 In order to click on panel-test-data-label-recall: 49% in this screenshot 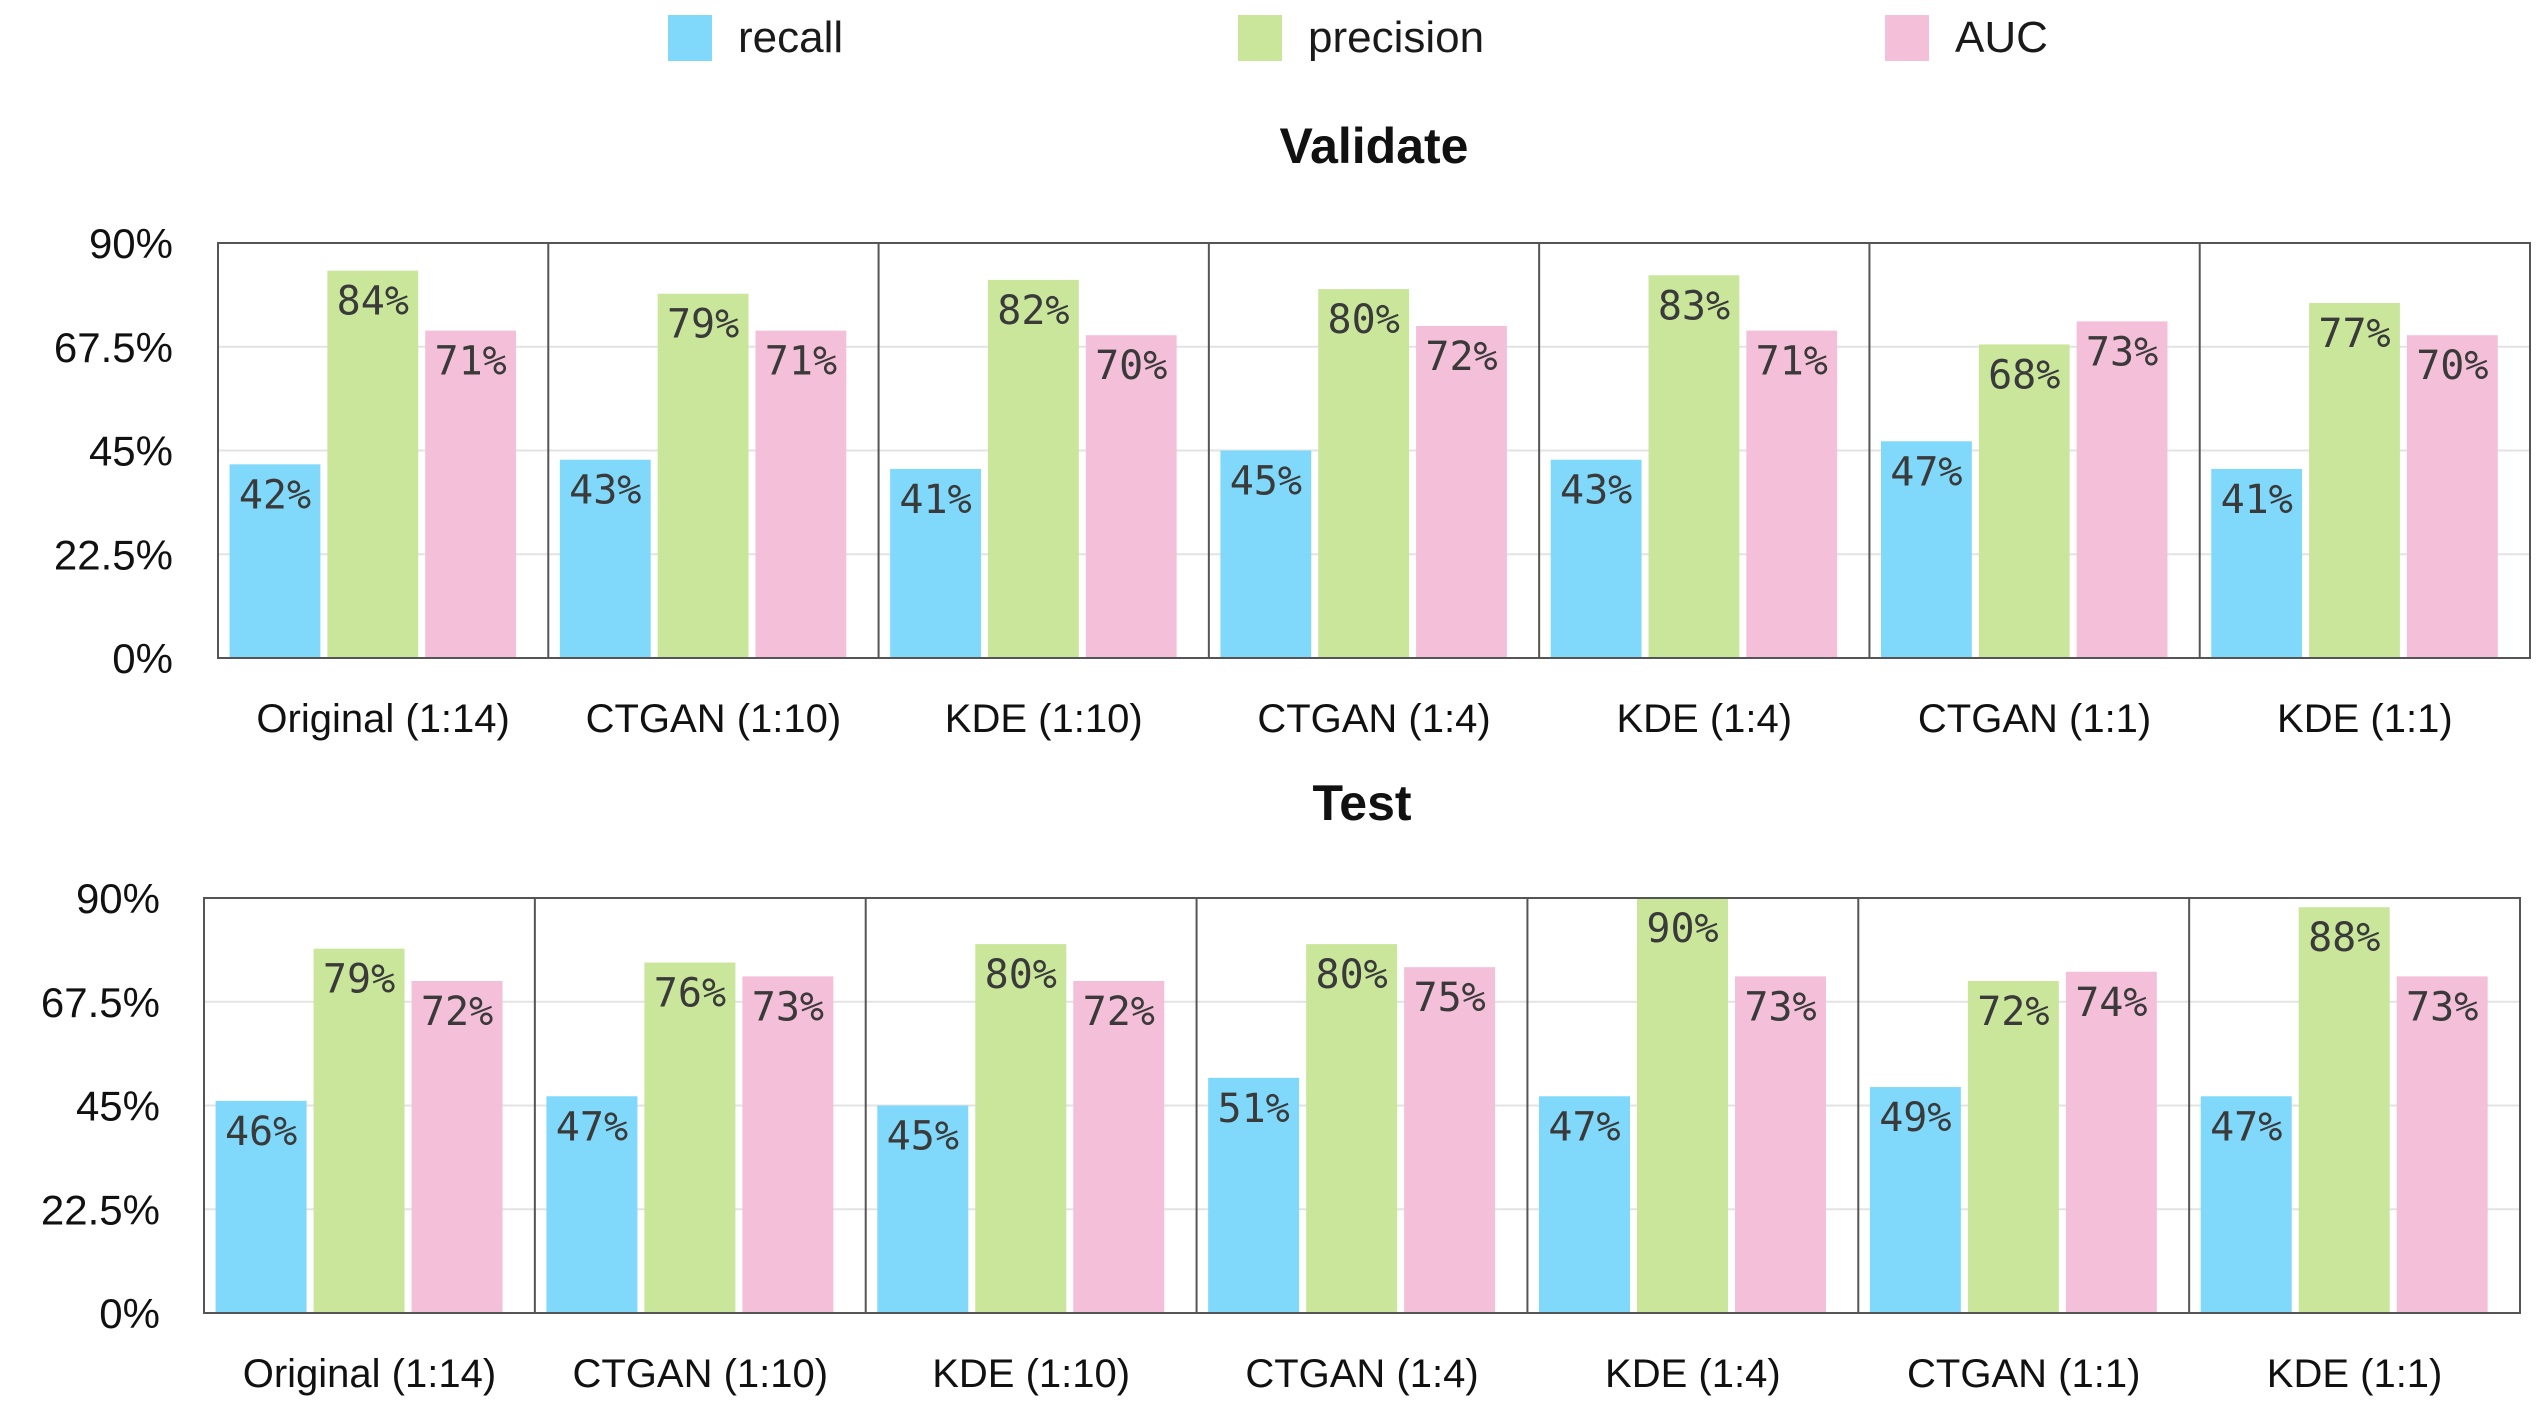, I will do `click(1915, 1118)`.